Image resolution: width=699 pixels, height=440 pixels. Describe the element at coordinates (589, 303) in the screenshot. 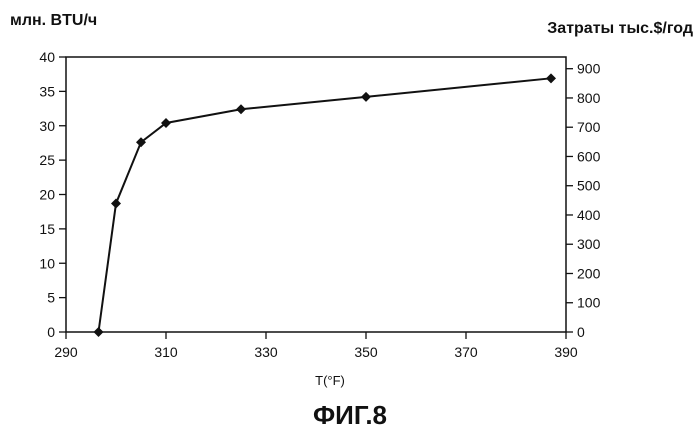

I see `y-right-tick-label: 100` at that location.